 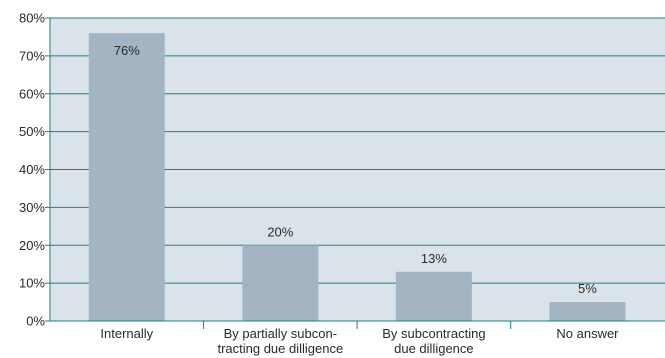 What do you see at coordinates (32, 207) in the screenshot?
I see `y-tick-label: 30%` at bounding box center [32, 207].